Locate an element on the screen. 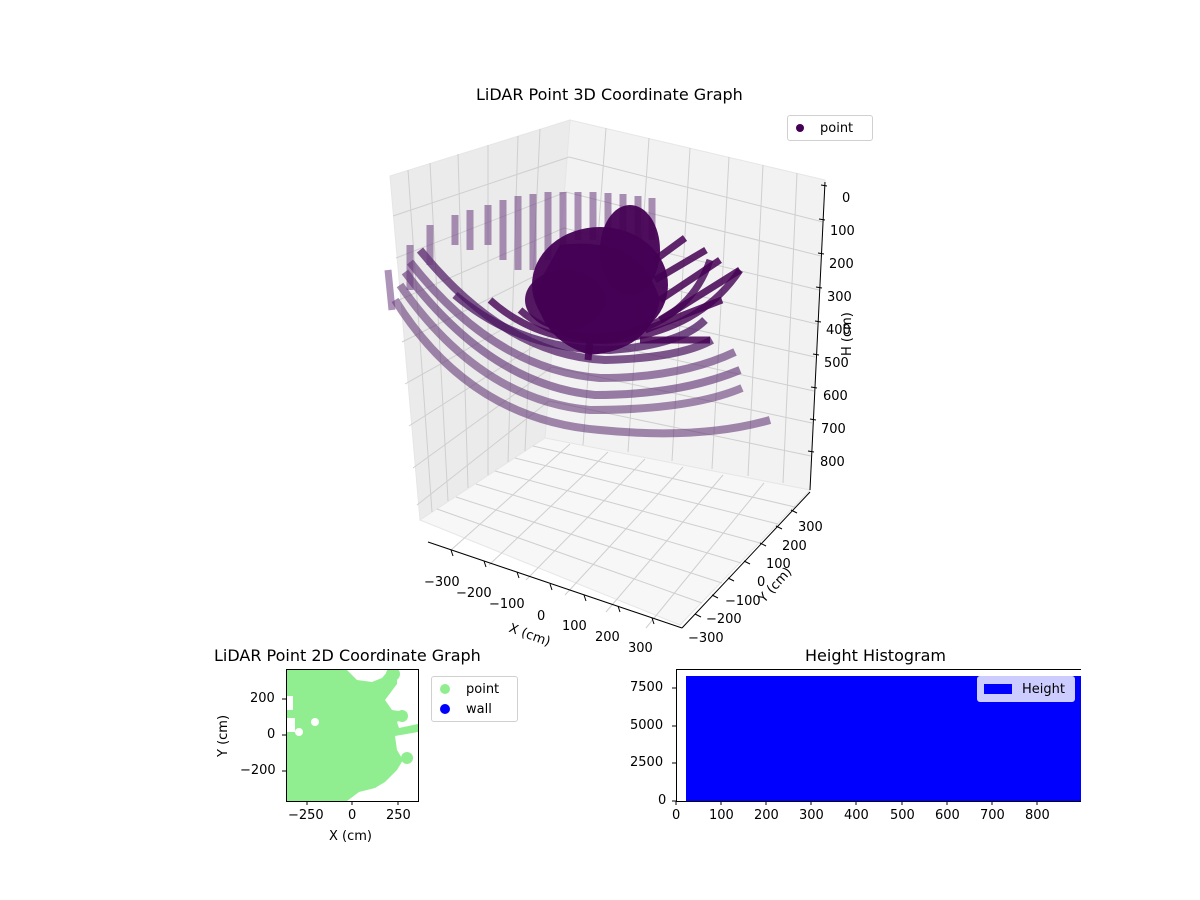 Image resolution: width=1200 pixels, height=900 pixels. plot2d-y-tick-0: 0 is located at coordinates (271, 734).